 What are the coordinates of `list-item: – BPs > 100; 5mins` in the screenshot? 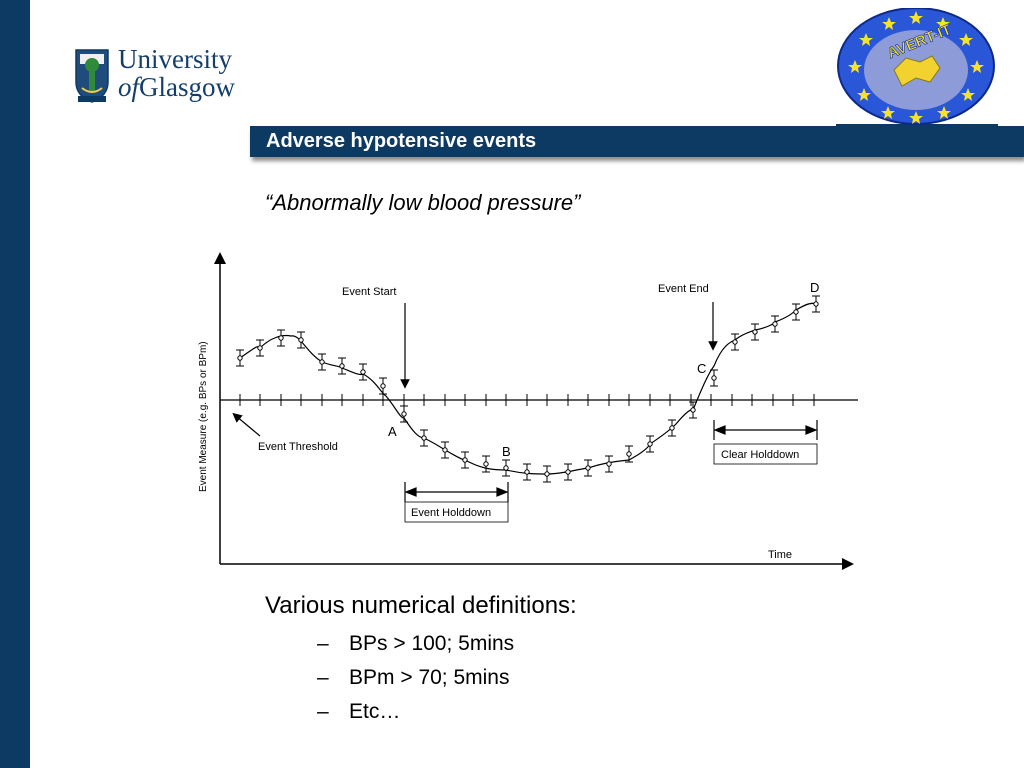 It's located at (415, 644).